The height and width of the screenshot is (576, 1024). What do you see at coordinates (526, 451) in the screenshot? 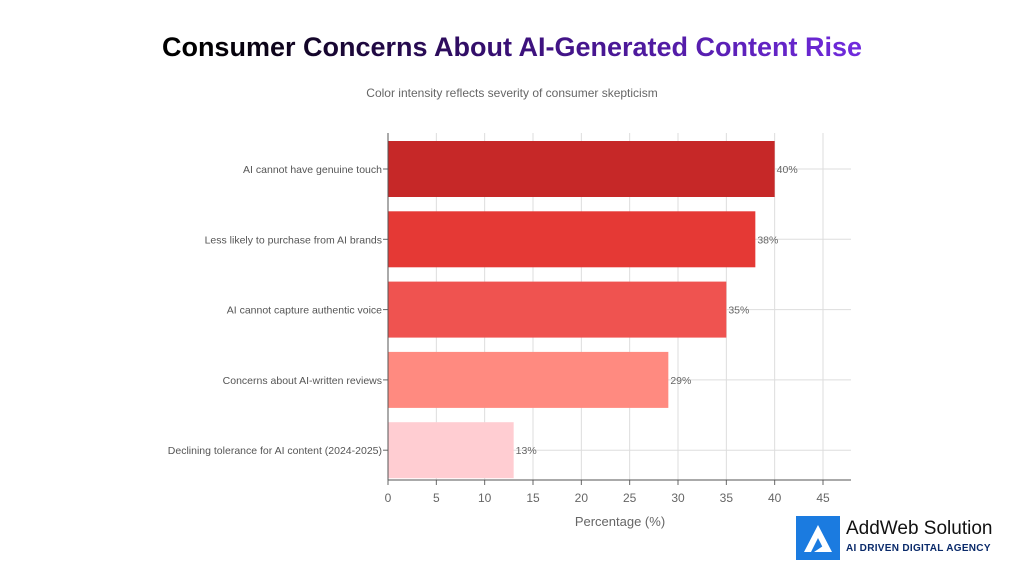
I see `data-label: 13%` at bounding box center [526, 451].